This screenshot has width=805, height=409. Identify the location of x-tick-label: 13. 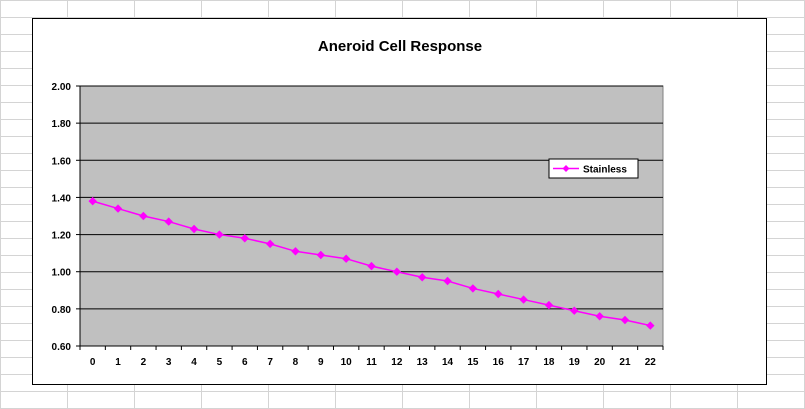
(423, 362).